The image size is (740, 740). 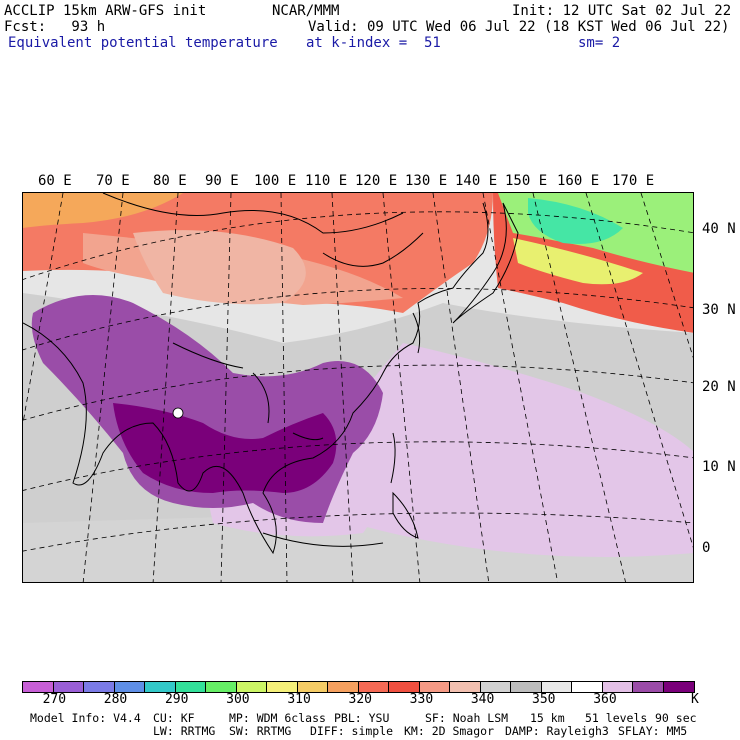 What do you see at coordinates (719, 467) in the screenshot?
I see `lat-label: 10 N` at bounding box center [719, 467].